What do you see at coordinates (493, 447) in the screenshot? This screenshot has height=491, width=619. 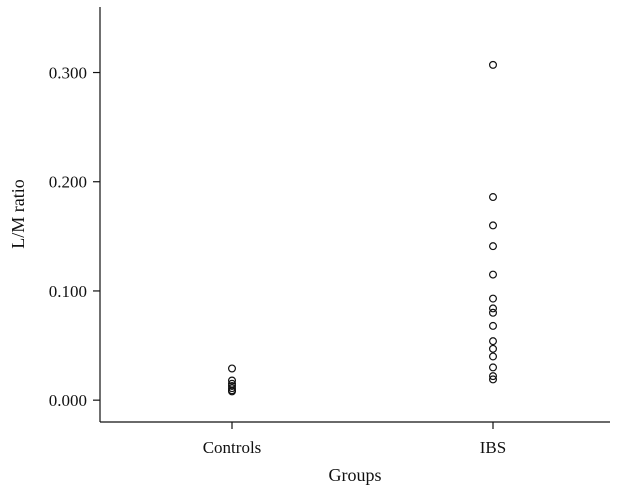 I see `x-tick-label: IBS` at bounding box center [493, 447].